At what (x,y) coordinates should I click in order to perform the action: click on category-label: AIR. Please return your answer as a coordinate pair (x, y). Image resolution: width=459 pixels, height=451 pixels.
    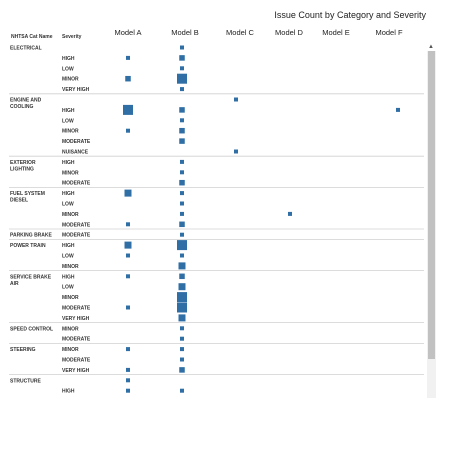
    Looking at the image, I should click on (14, 284).